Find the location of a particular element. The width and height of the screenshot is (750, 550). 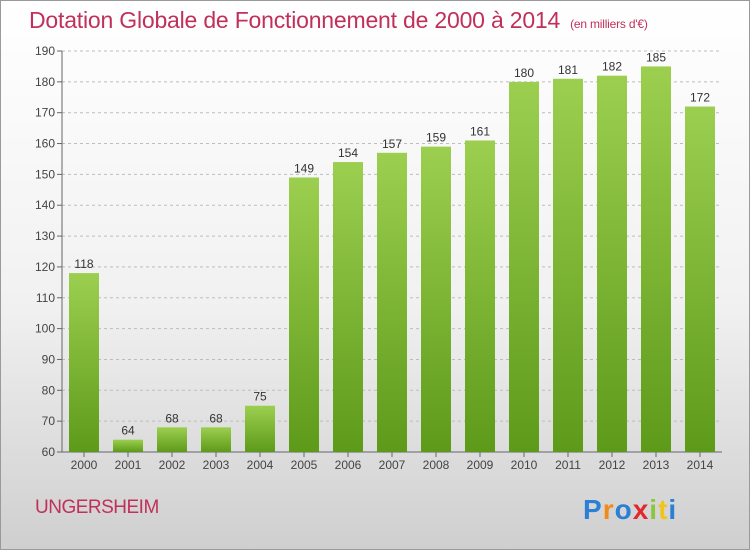

proxiti-logo: Proxiti is located at coordinates (641, 511).